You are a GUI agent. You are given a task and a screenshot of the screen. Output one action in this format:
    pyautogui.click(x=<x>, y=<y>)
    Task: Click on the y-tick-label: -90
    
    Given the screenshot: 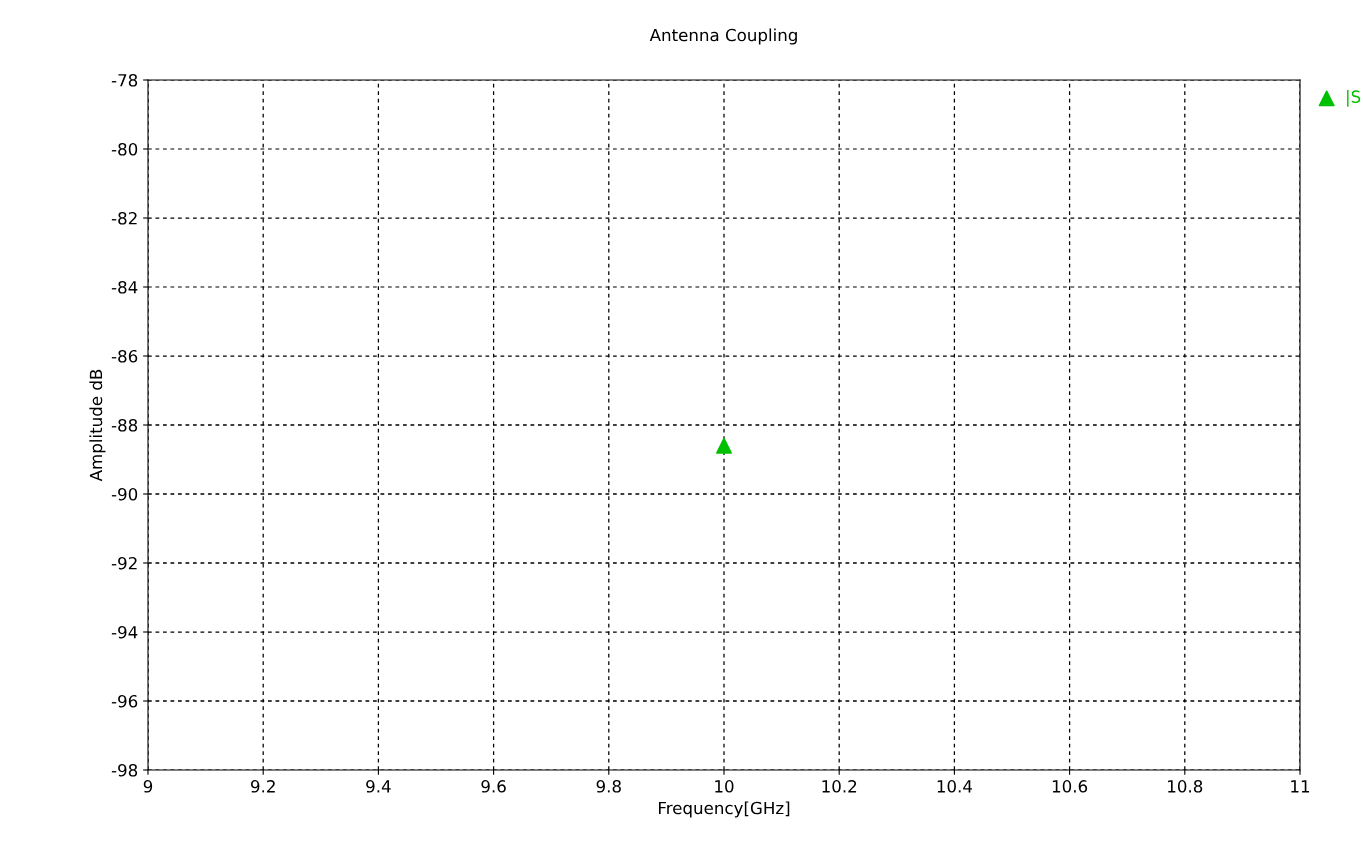 What is the action you would take?
    pyautogui.click(x=124, y=494)
    